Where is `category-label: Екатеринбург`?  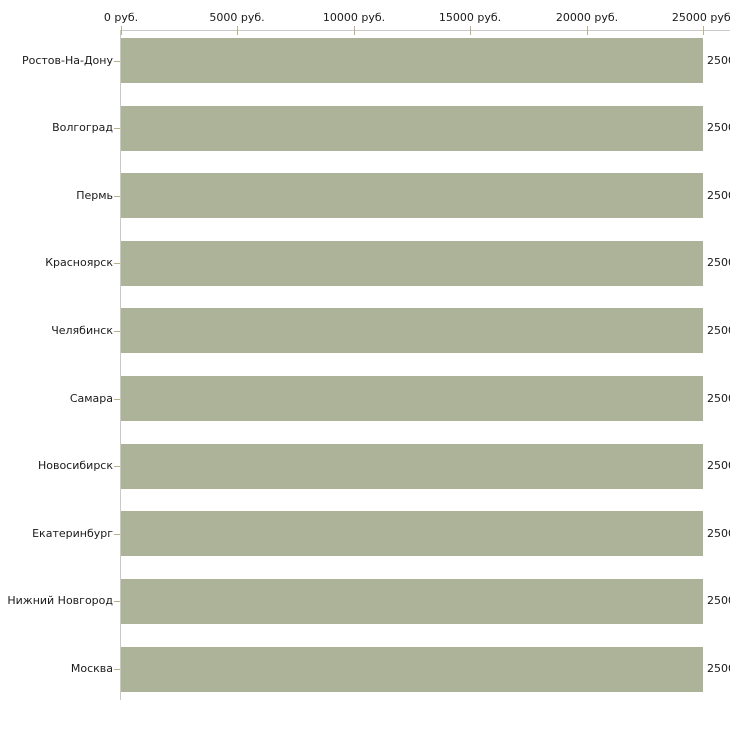 category-label: Екатеринбург is located at coordinates (72, 533).